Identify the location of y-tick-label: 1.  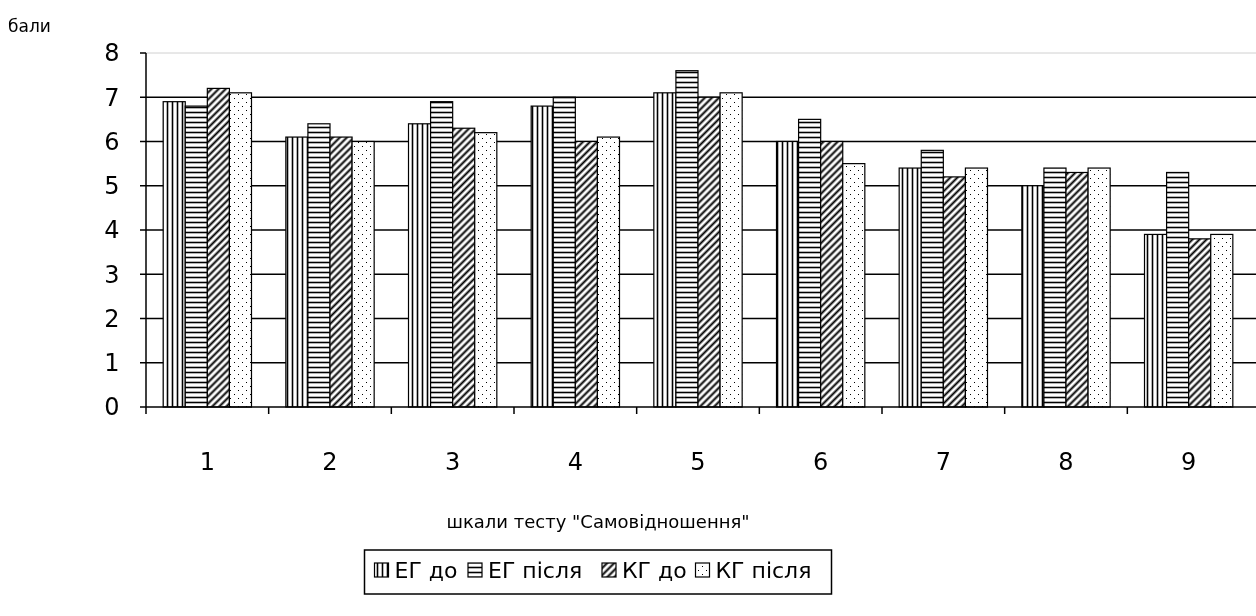
(112, 363).